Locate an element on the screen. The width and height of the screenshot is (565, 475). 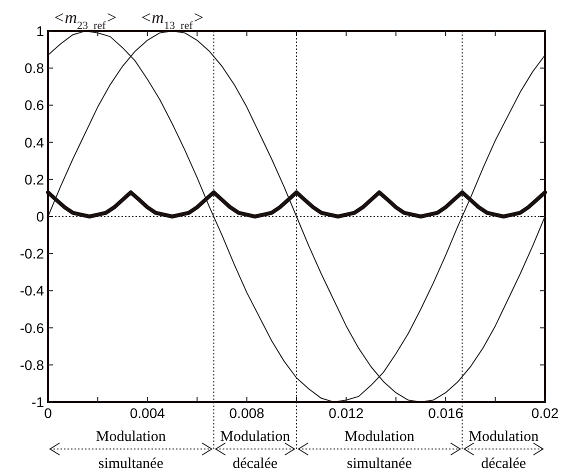
y-tick-label: 0.2 is located at coordinates (34, 179).